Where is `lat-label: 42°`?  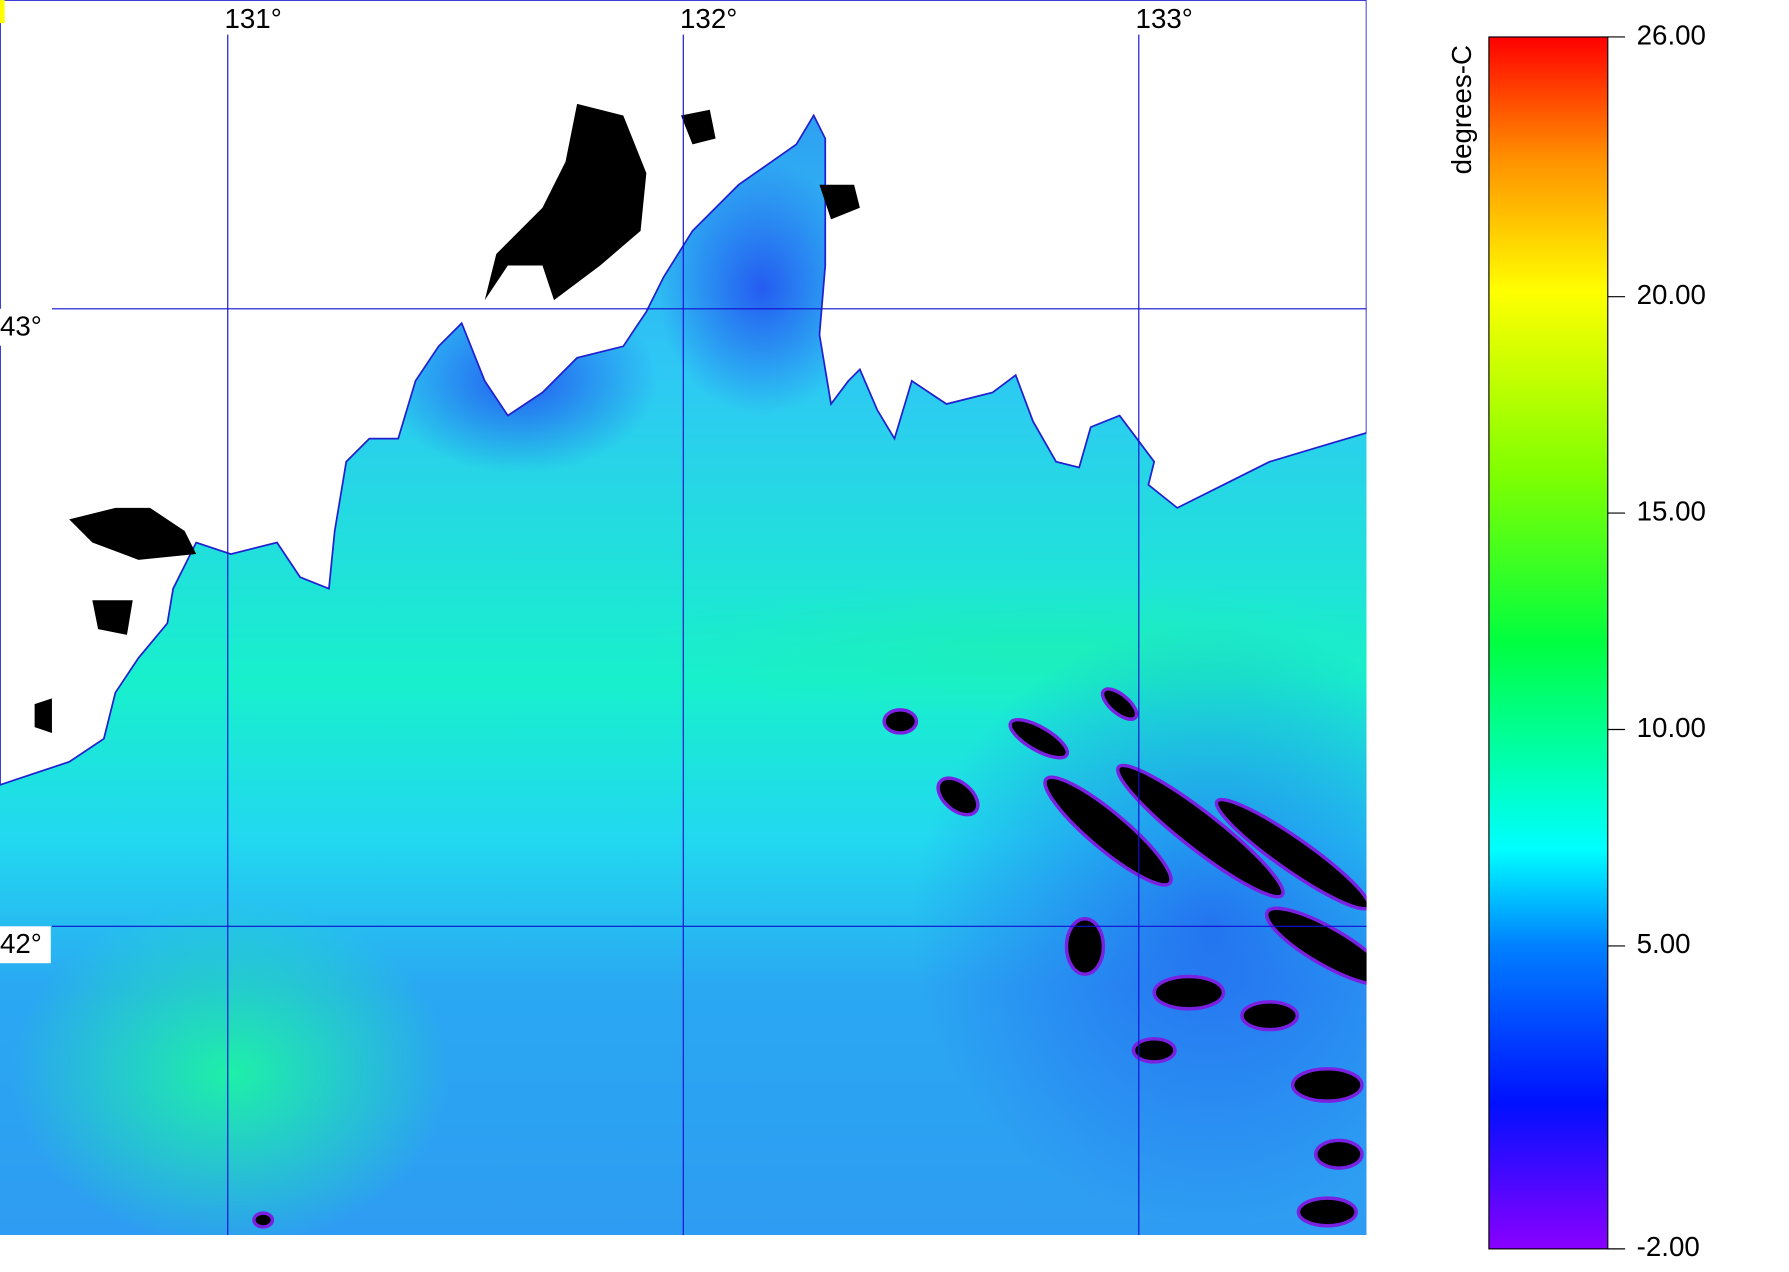 lat-label: 42° is located at coordinates (21, 943).